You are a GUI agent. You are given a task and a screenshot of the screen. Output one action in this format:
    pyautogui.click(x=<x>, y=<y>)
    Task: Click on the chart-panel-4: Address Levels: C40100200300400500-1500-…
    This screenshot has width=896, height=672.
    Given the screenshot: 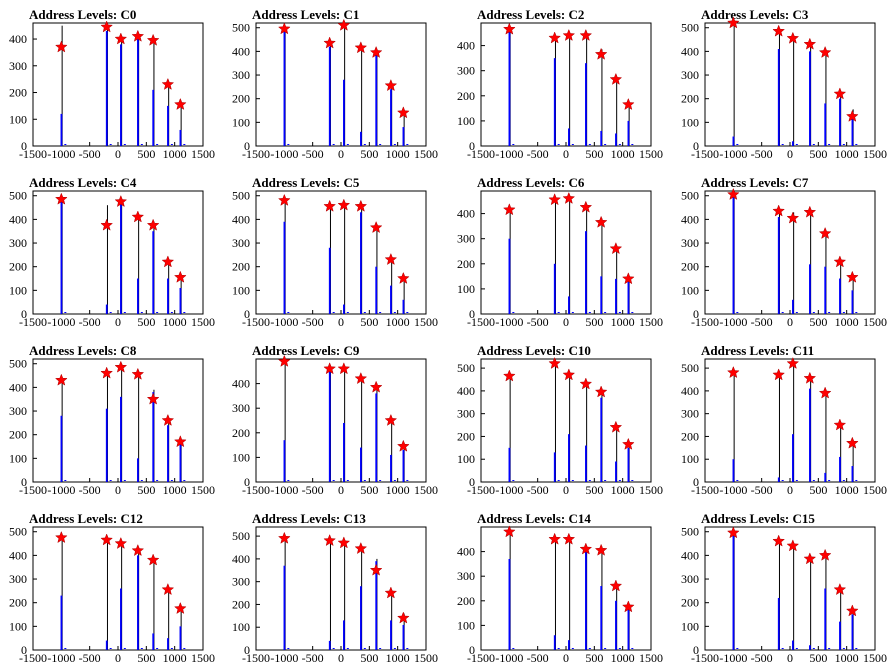 What is the action you would take?
    pyautogui.click(x=112, y=252)
    